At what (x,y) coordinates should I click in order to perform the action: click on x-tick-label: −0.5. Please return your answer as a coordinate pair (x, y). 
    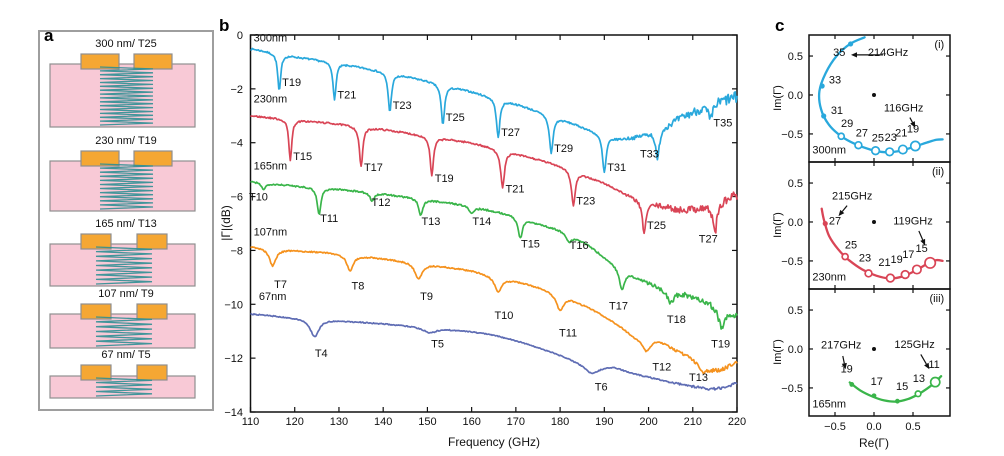
    Looking at the image, I should click on (835, 427).